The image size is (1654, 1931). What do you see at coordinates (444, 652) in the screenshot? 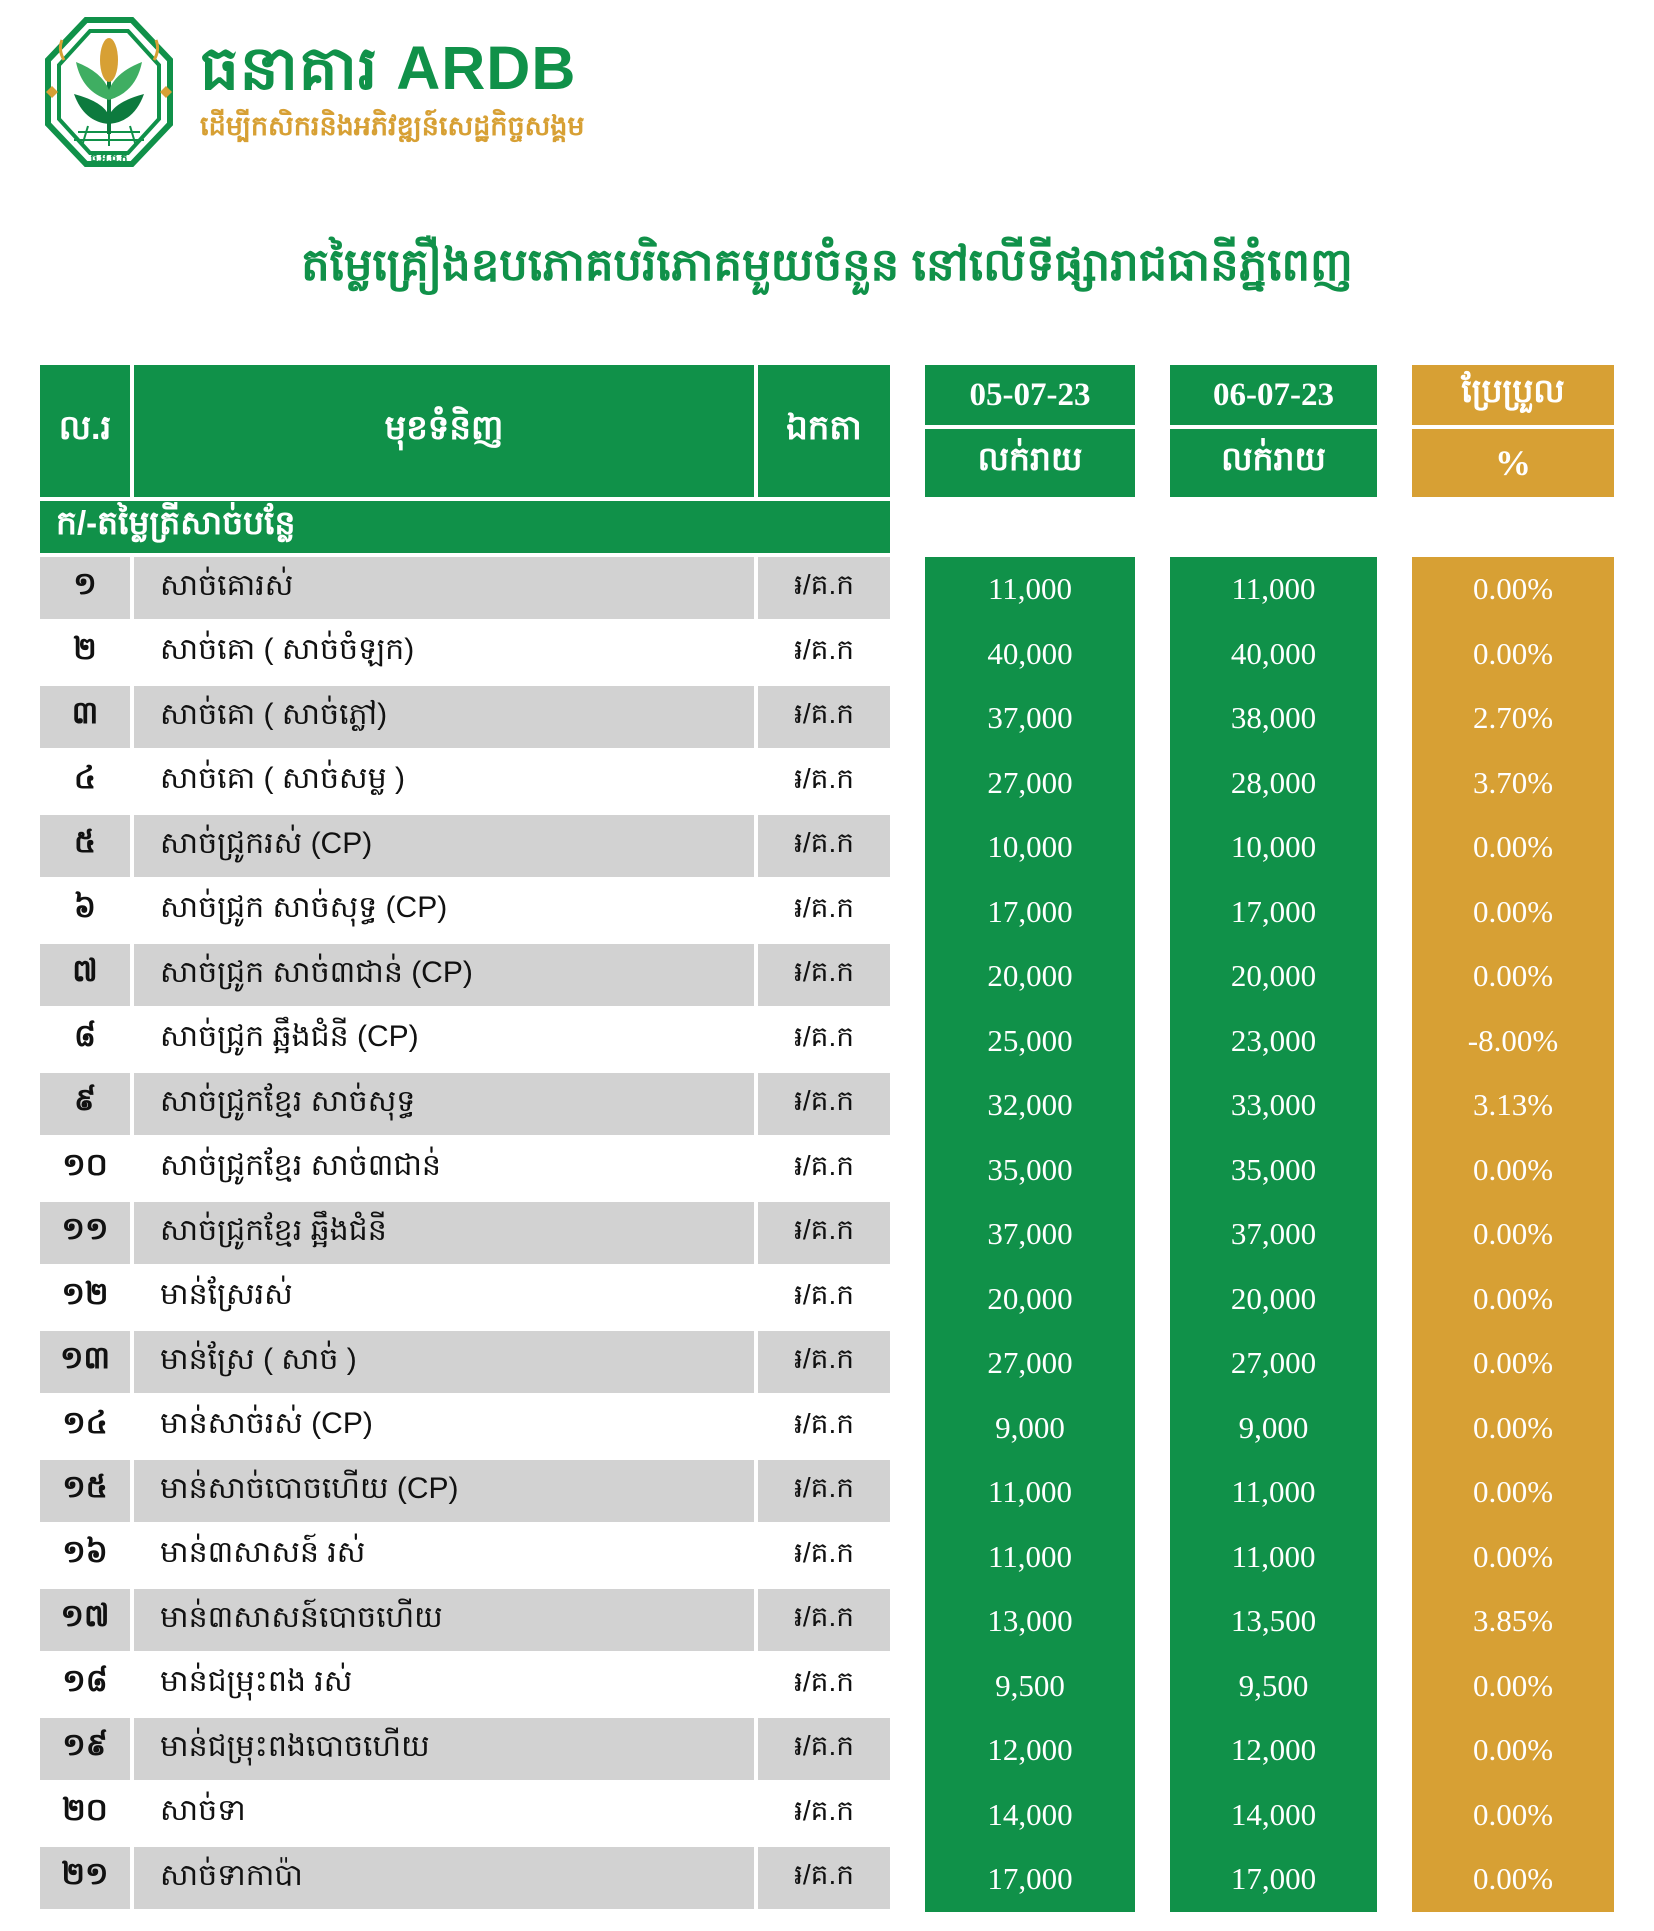
I see `item-name: សាច់គោ ( សាច់ចំឡក)` at bounding box center [444, 652].